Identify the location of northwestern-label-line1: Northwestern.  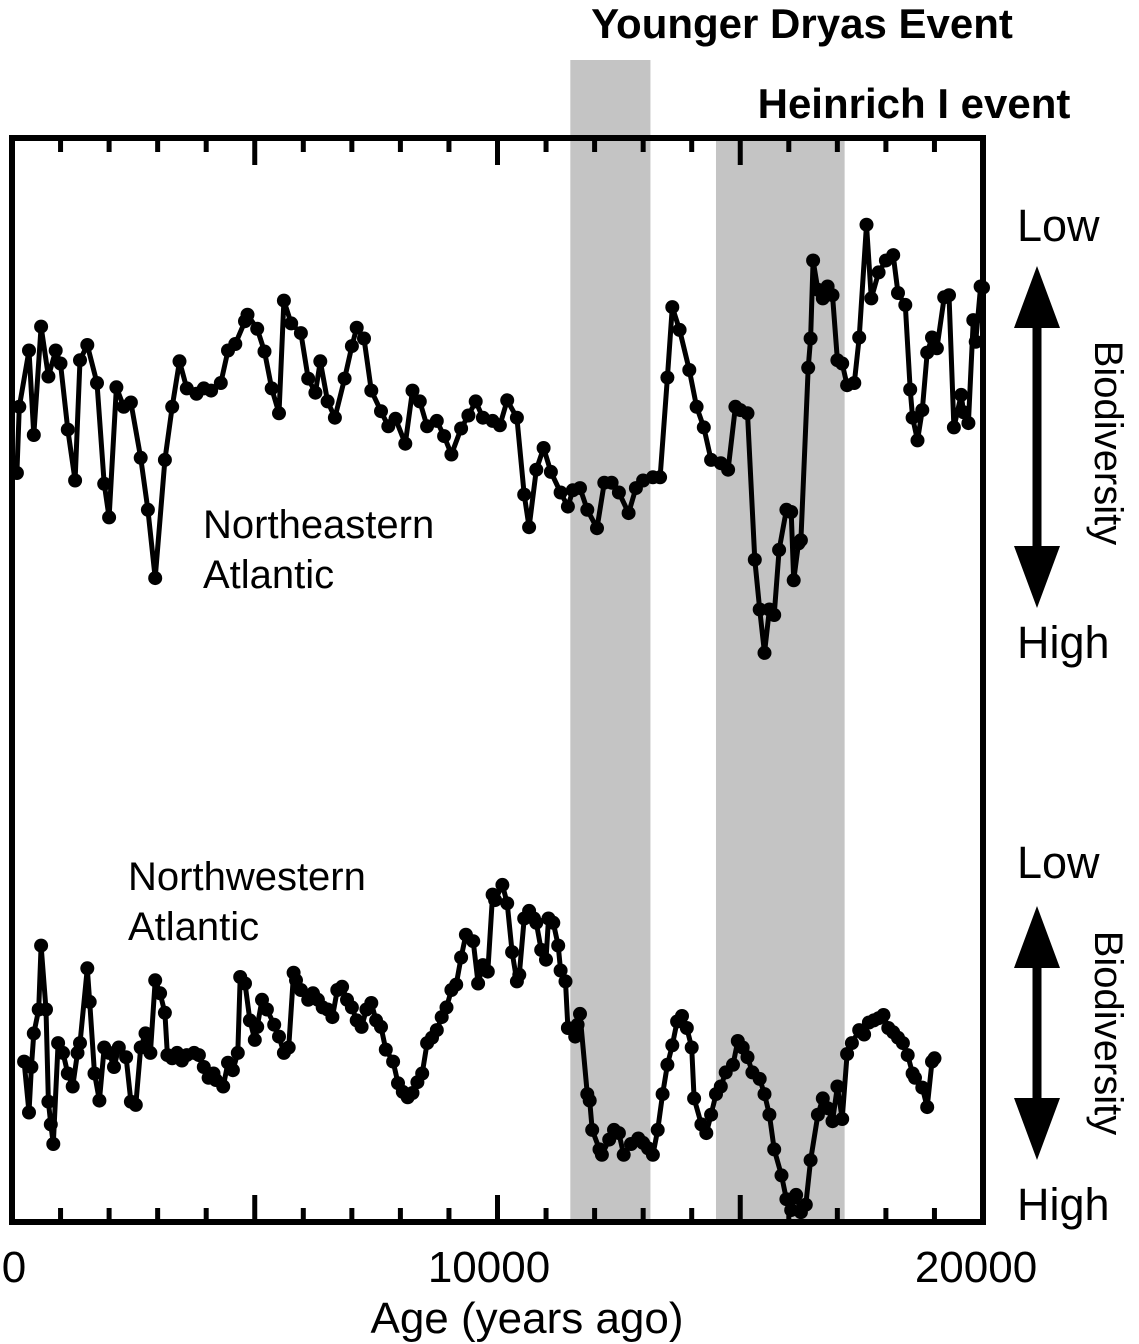
(247, 877).